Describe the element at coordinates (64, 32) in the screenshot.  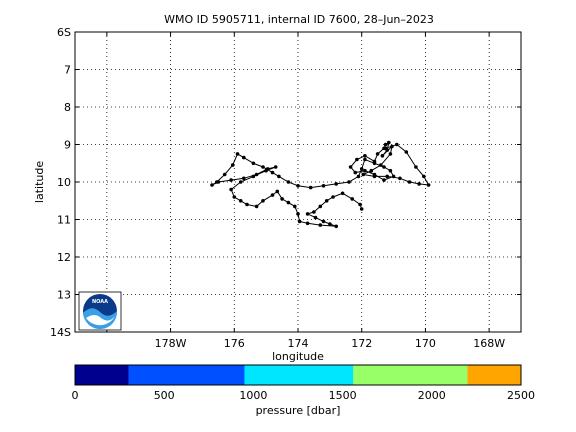
I see `y-tick-label: 6S` at that location.